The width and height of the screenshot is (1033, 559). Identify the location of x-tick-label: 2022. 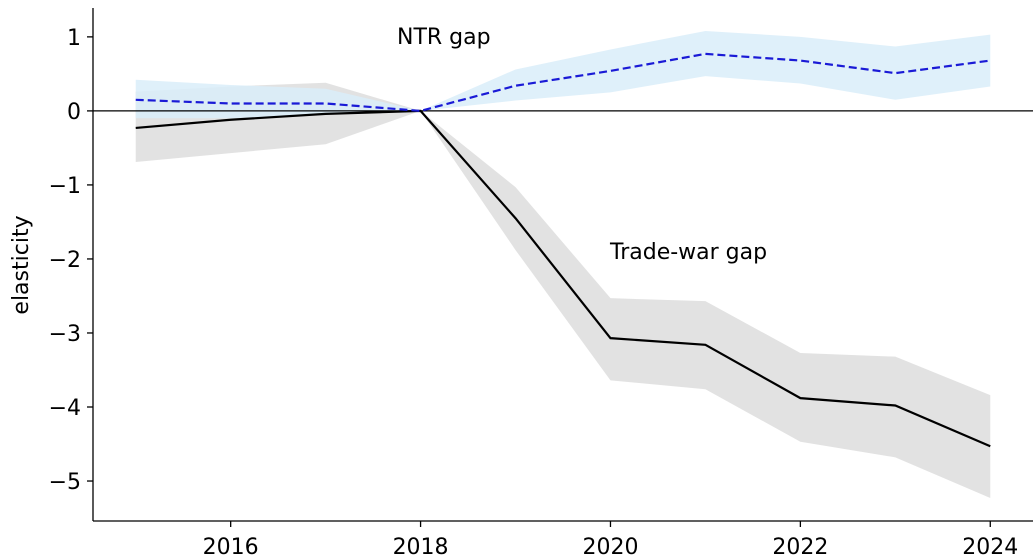
(800, 547).